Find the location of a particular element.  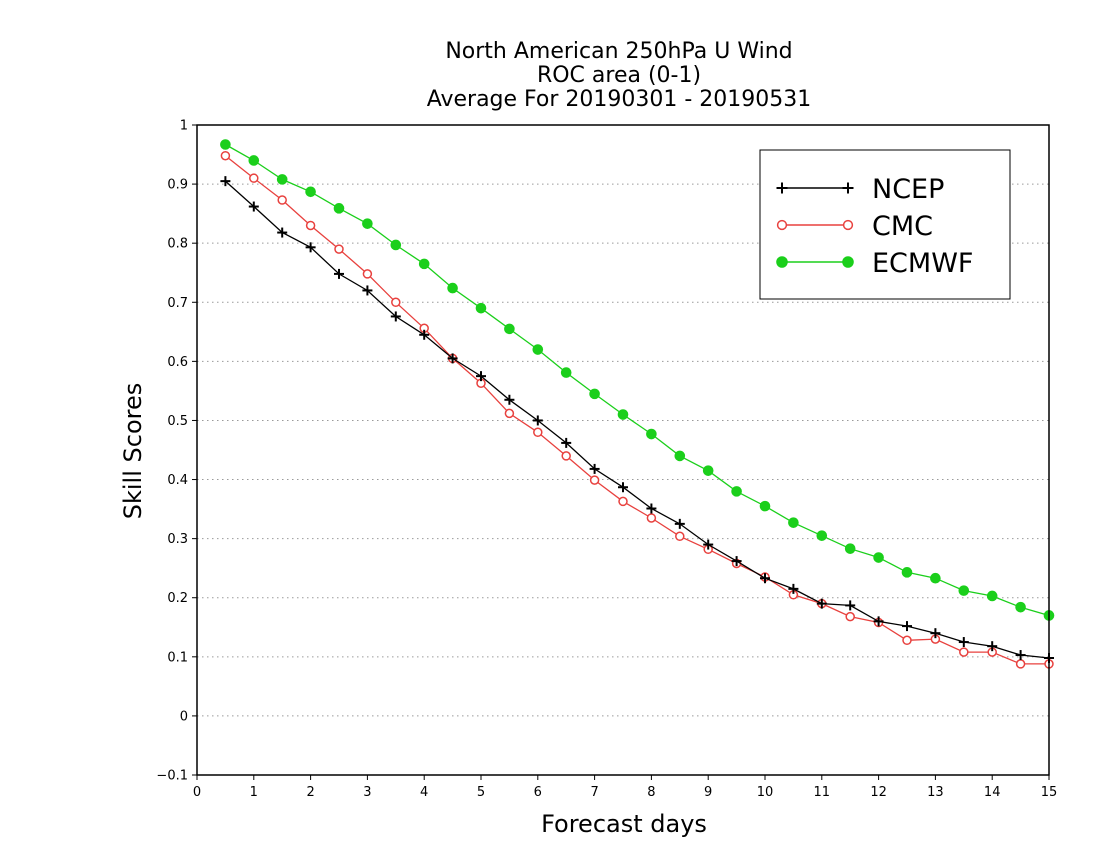

legend-marker-cmc is located at coordinates (848, 225).